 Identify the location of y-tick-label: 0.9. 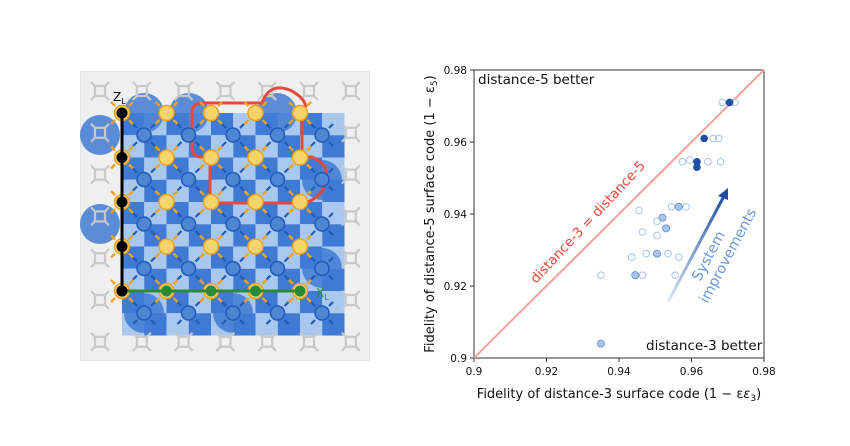
(458, 359).